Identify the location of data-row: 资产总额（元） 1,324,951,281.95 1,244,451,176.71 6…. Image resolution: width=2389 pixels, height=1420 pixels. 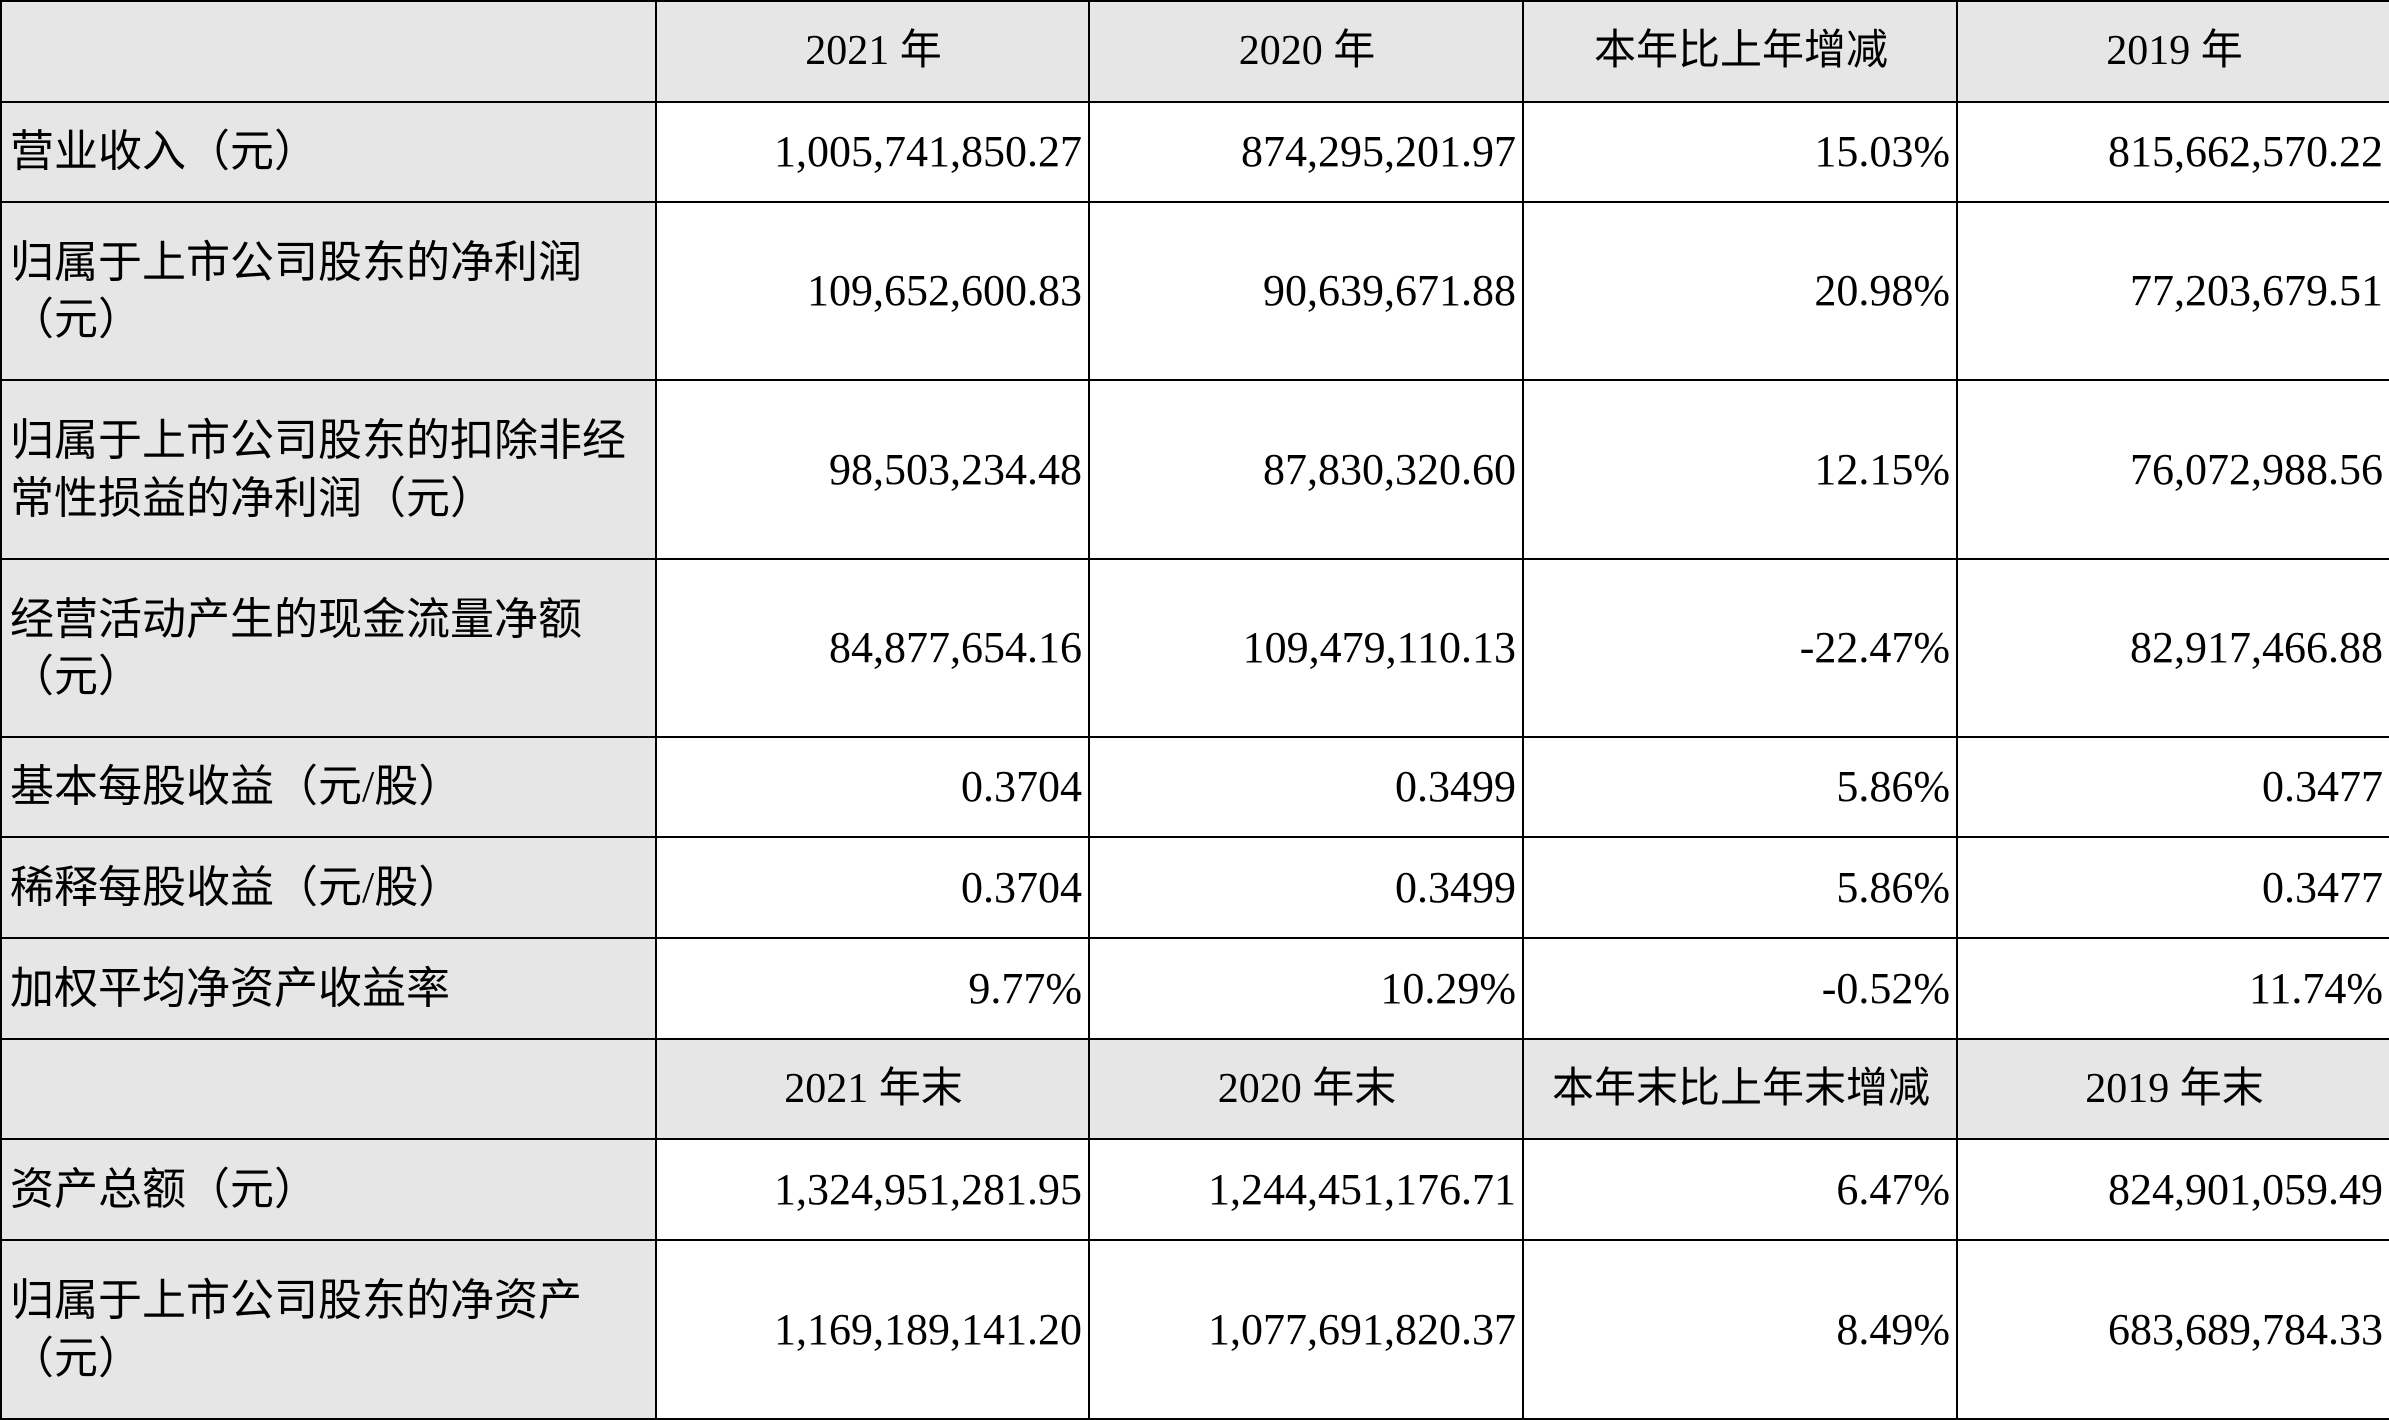
(1194, 1189).